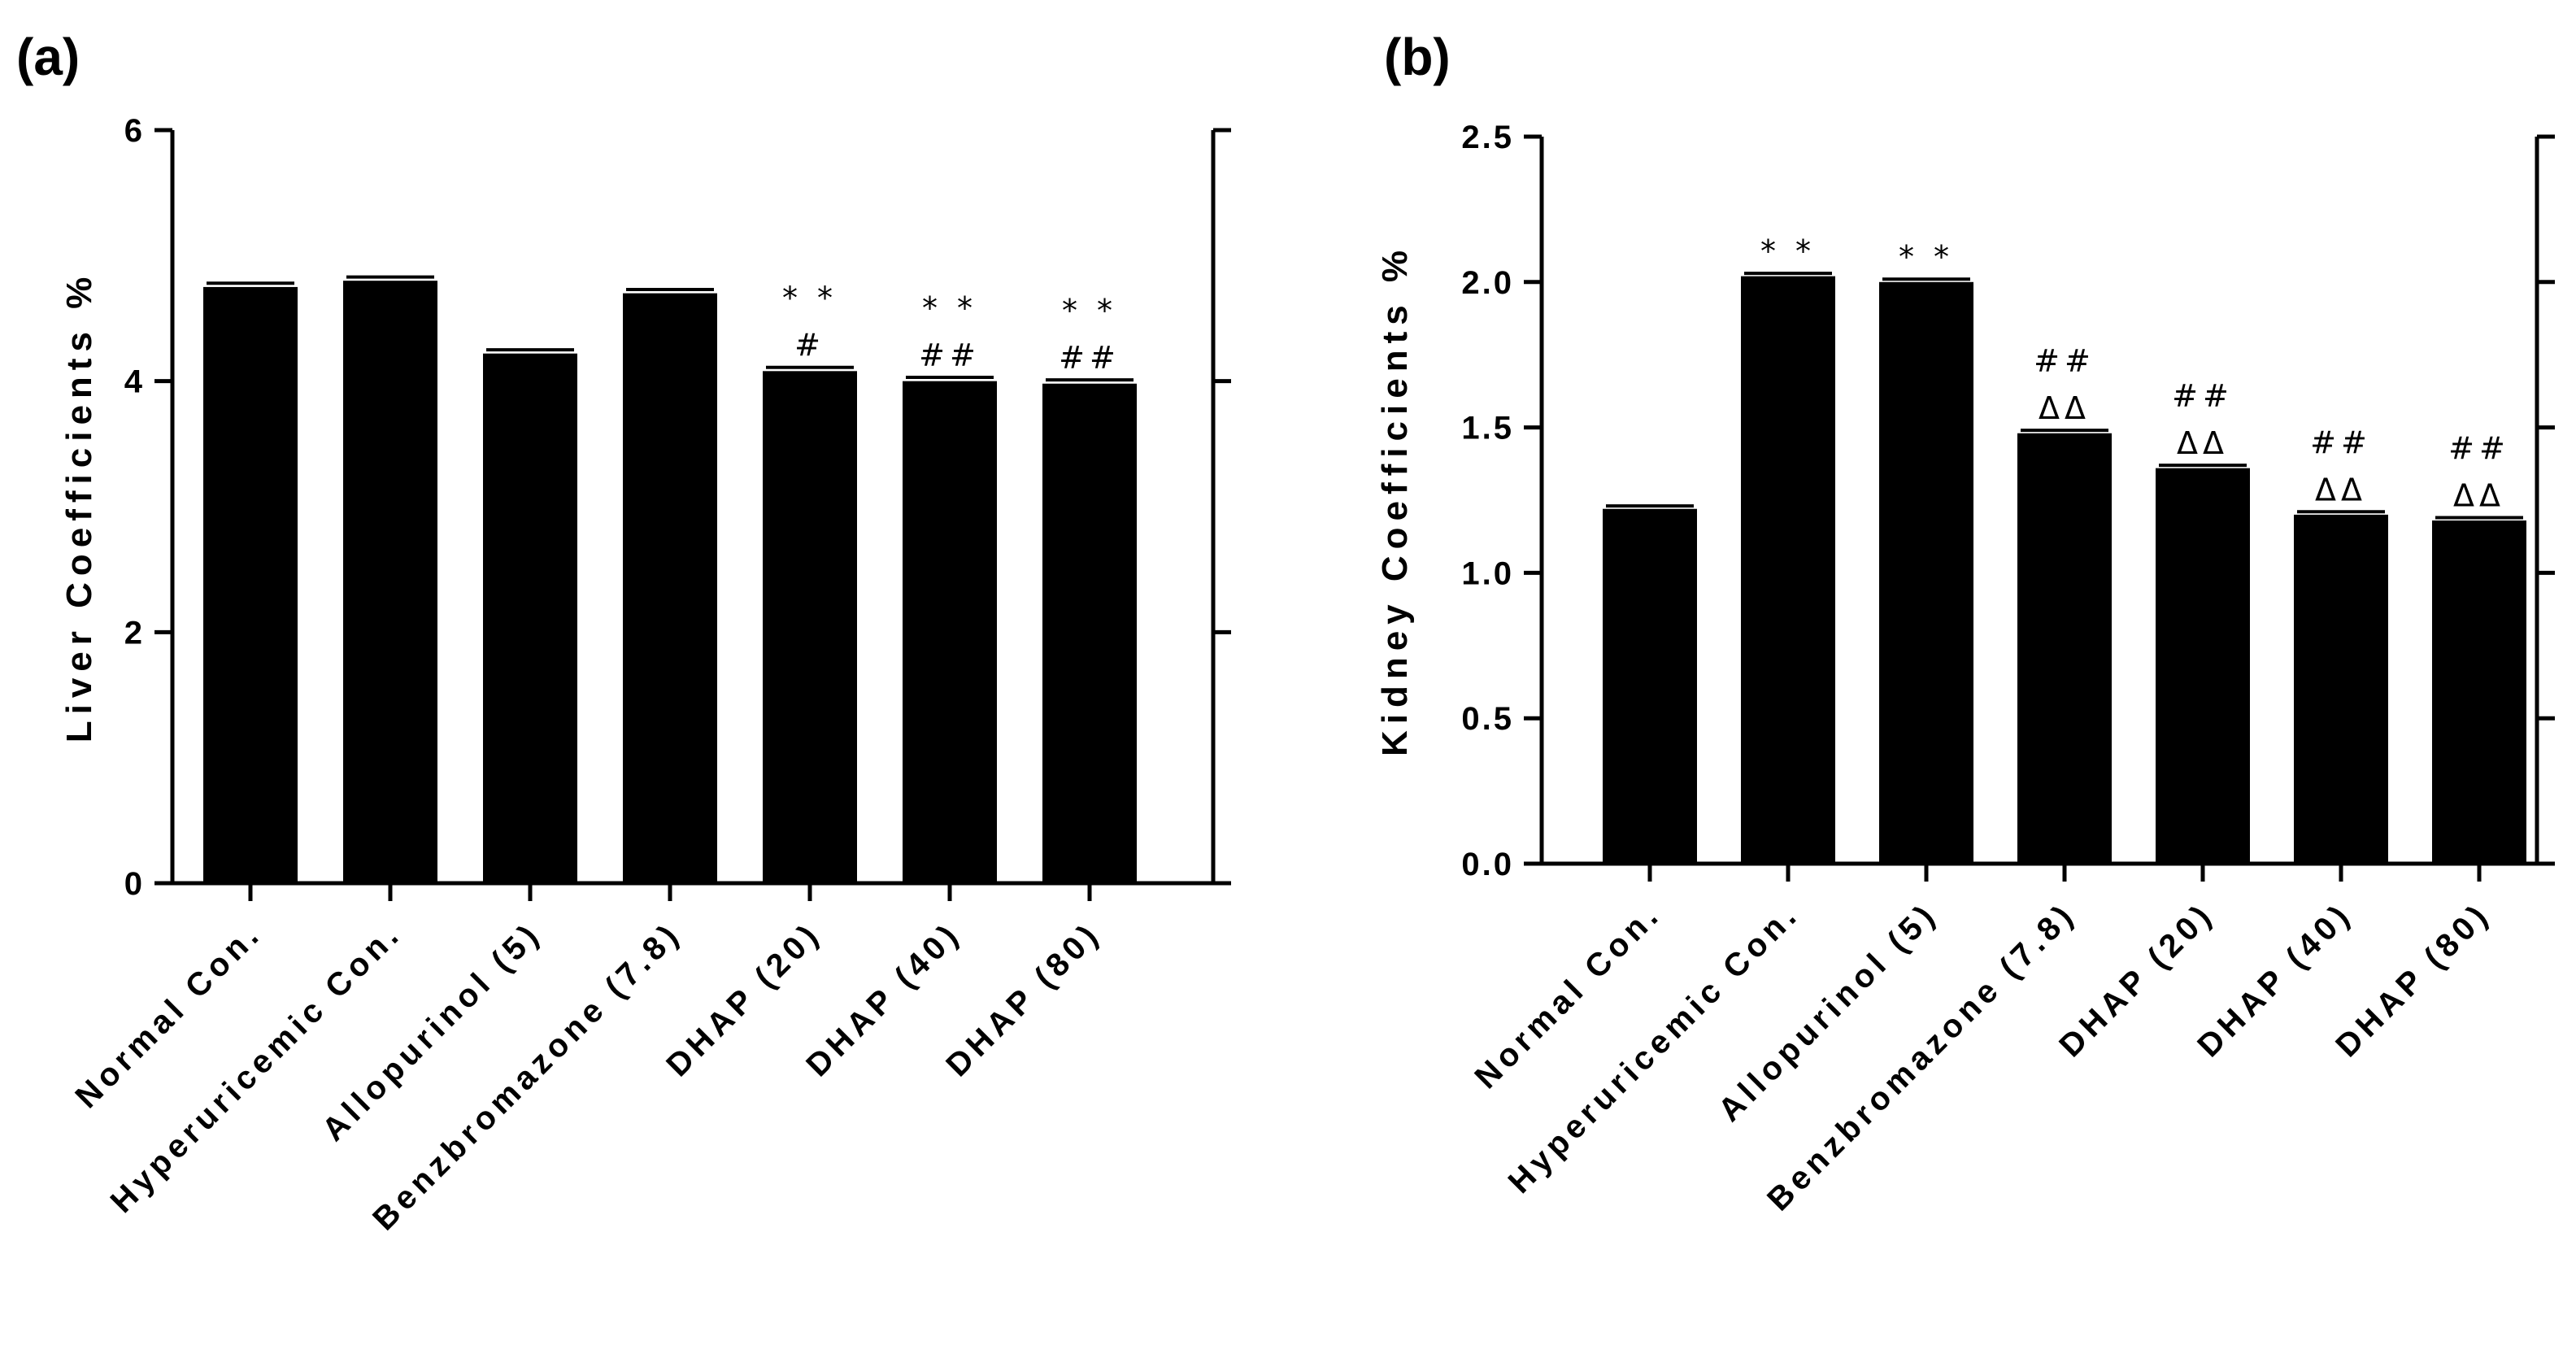 The width and height of the screenshot is (2576, 1363). What do you see at coordinates (79, 507) in the screenshot?
I see `y-axis-title: Liver Coefficients %` at bounding box center [79, 507].